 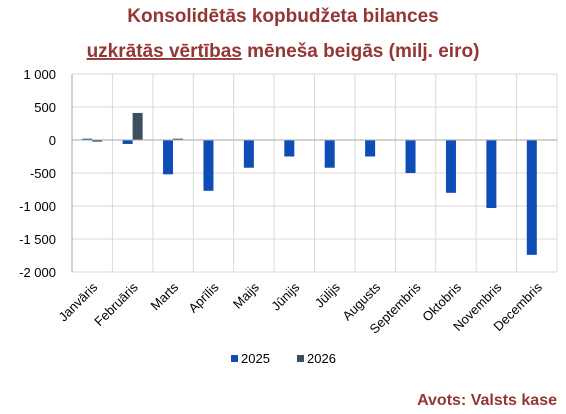 What do you see at coordinates (45, 107) in the screenshot?
I see `y-tick-label: 500` at bounding box center [45, 107].